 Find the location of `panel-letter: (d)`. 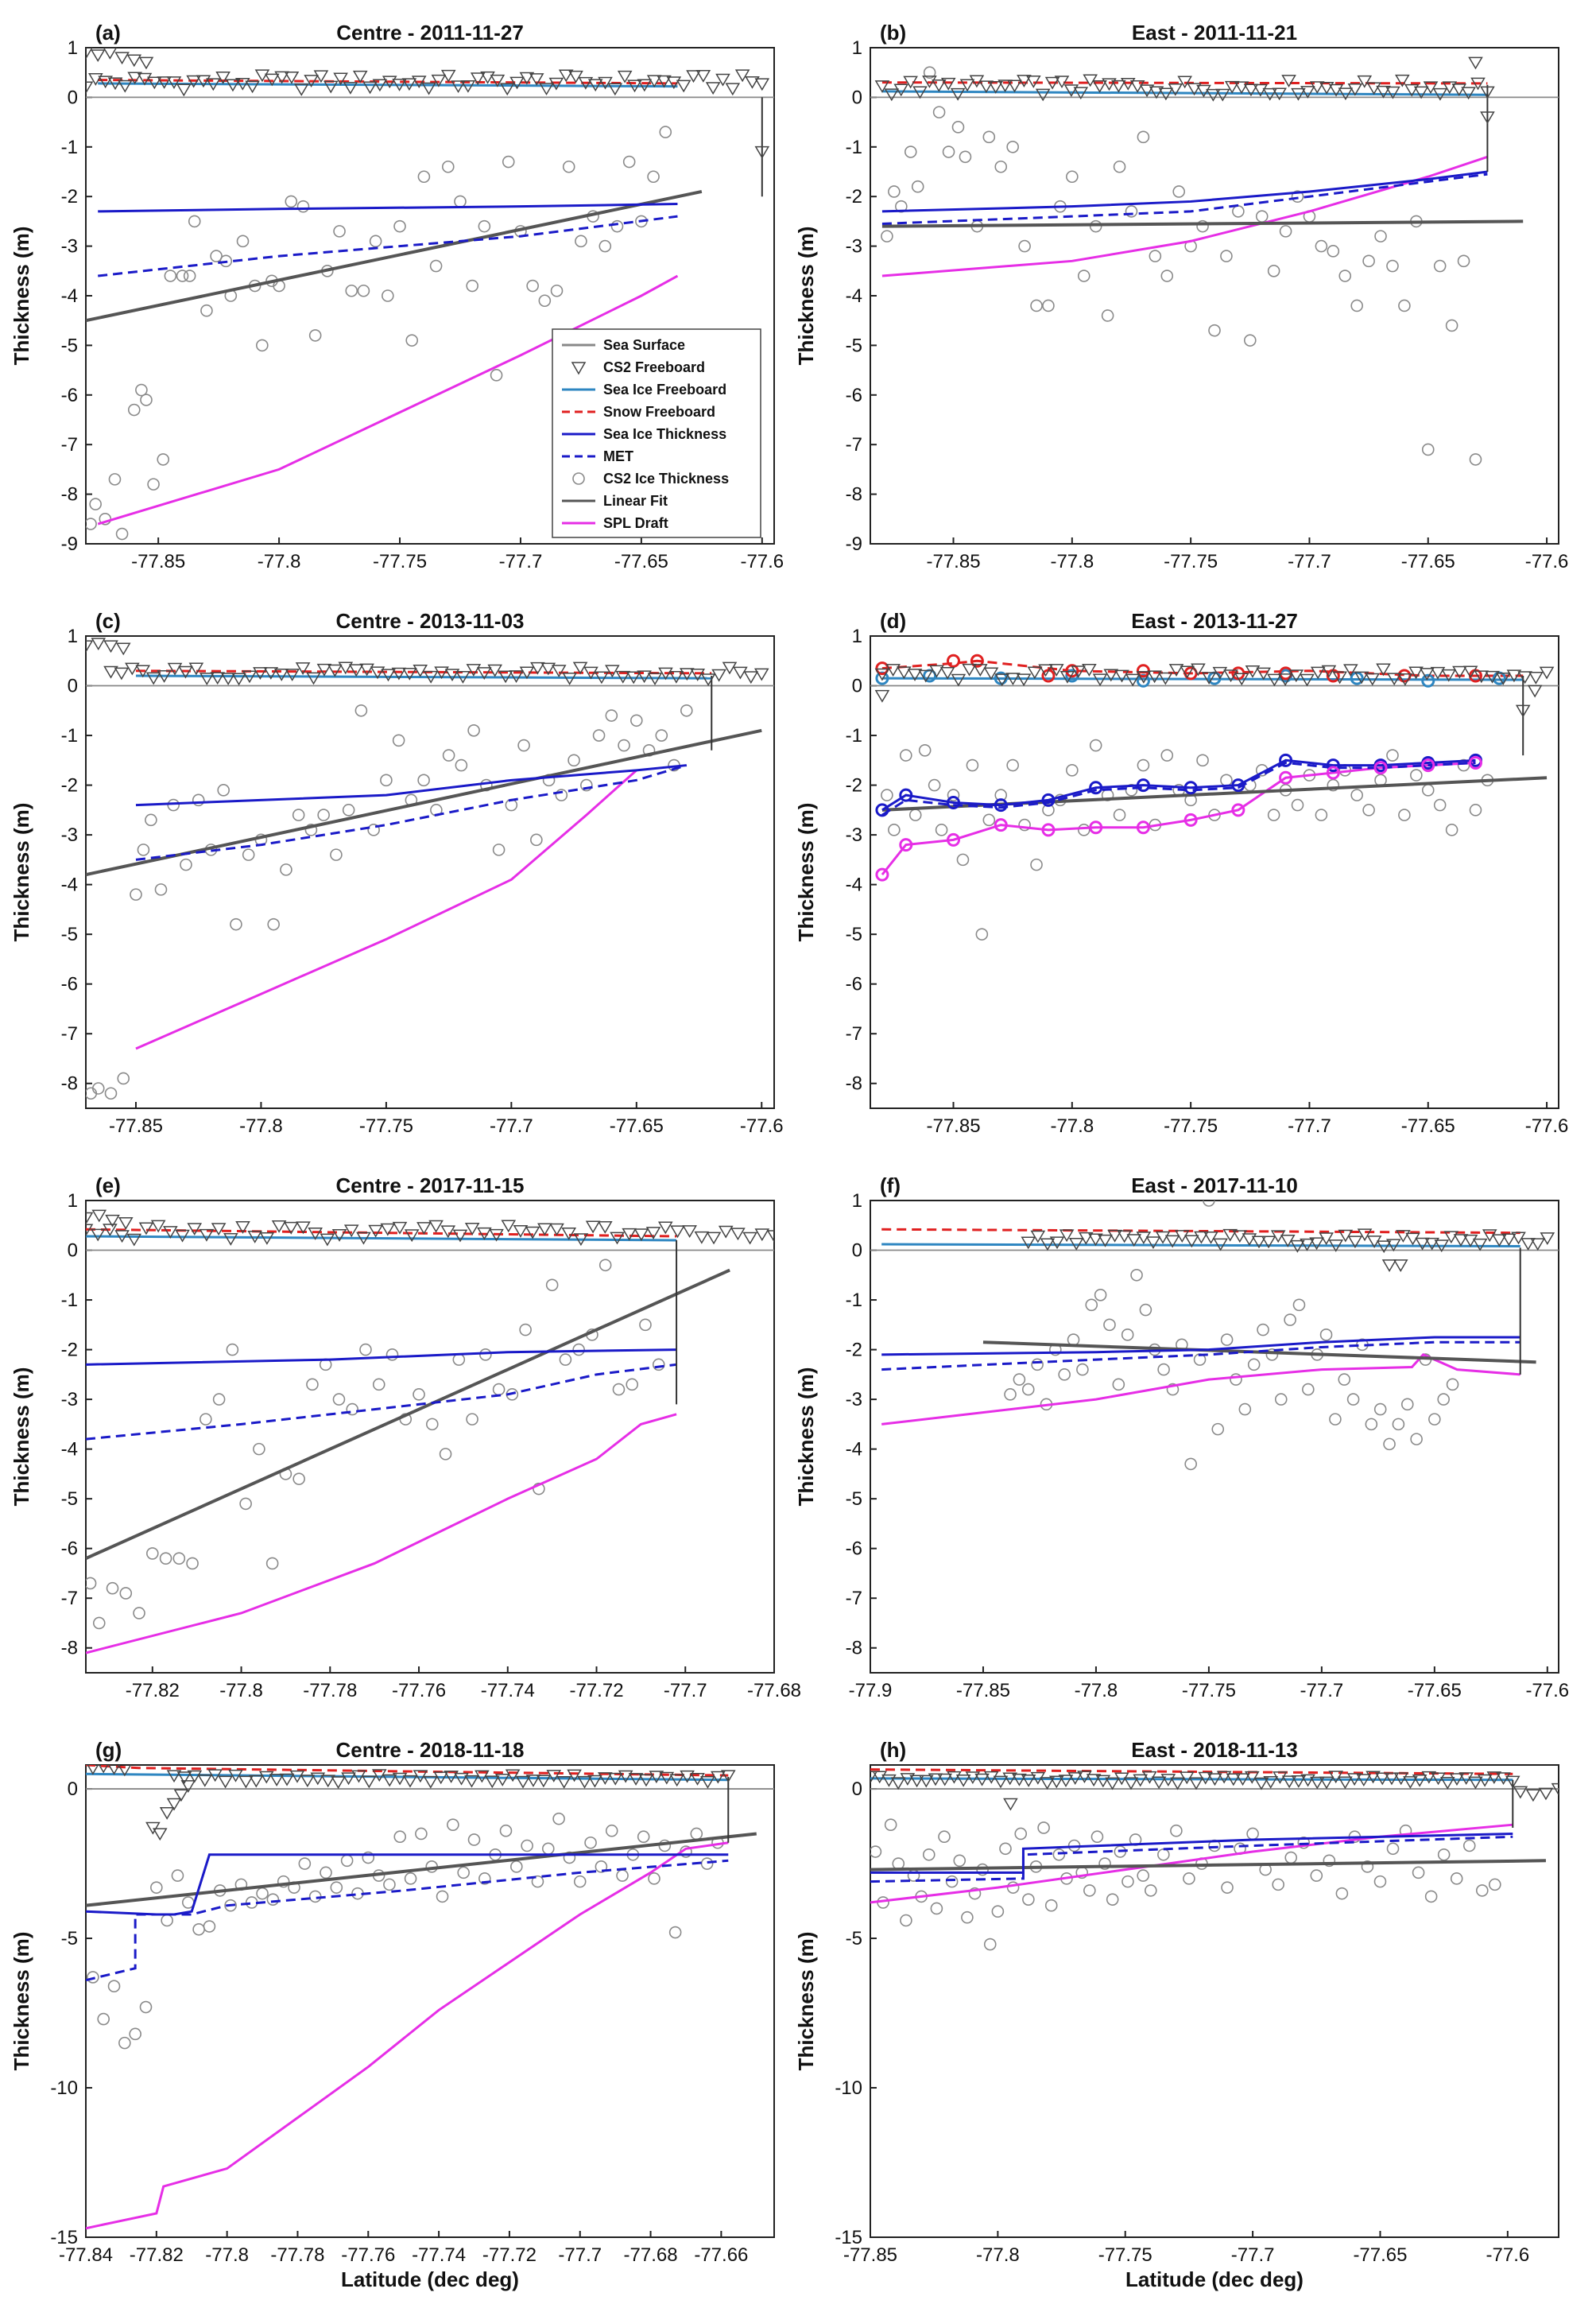

panel-letter: (d) is located at coordinates (893, 621).